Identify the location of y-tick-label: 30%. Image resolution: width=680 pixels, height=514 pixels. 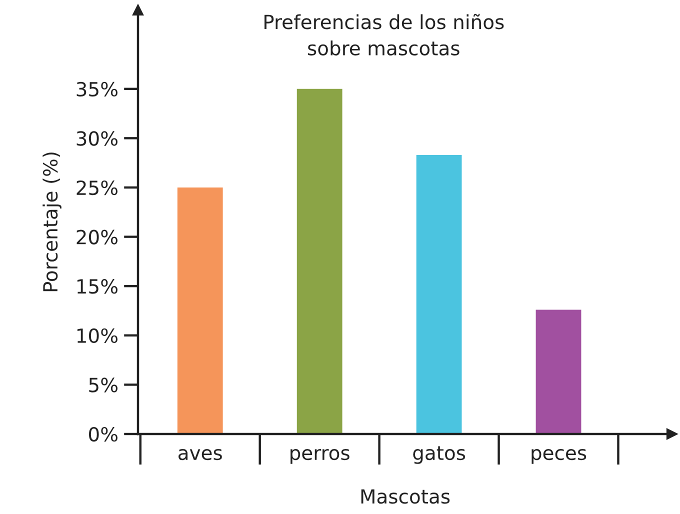
(97, 138).